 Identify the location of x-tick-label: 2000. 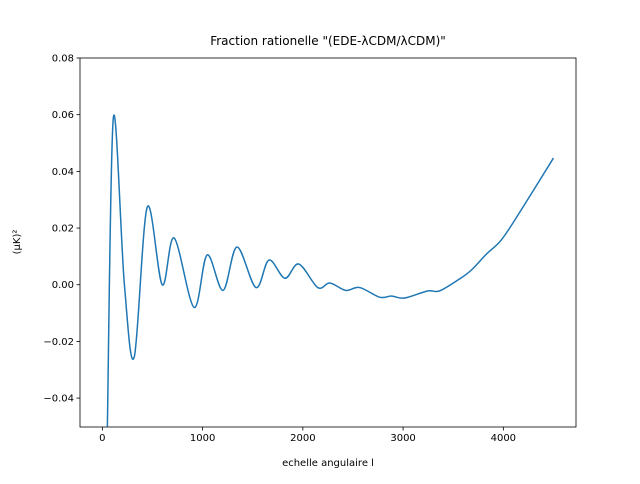
(302, 438).